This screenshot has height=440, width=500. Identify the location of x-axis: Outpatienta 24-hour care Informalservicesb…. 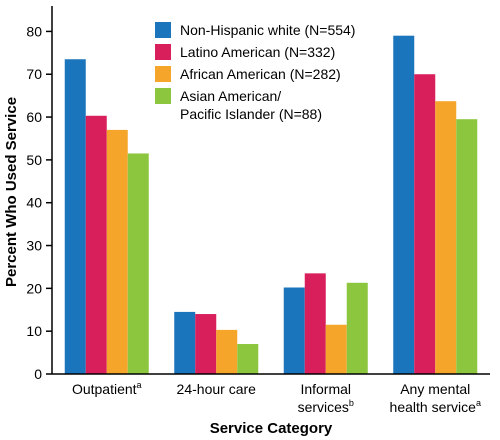
(271, 394).